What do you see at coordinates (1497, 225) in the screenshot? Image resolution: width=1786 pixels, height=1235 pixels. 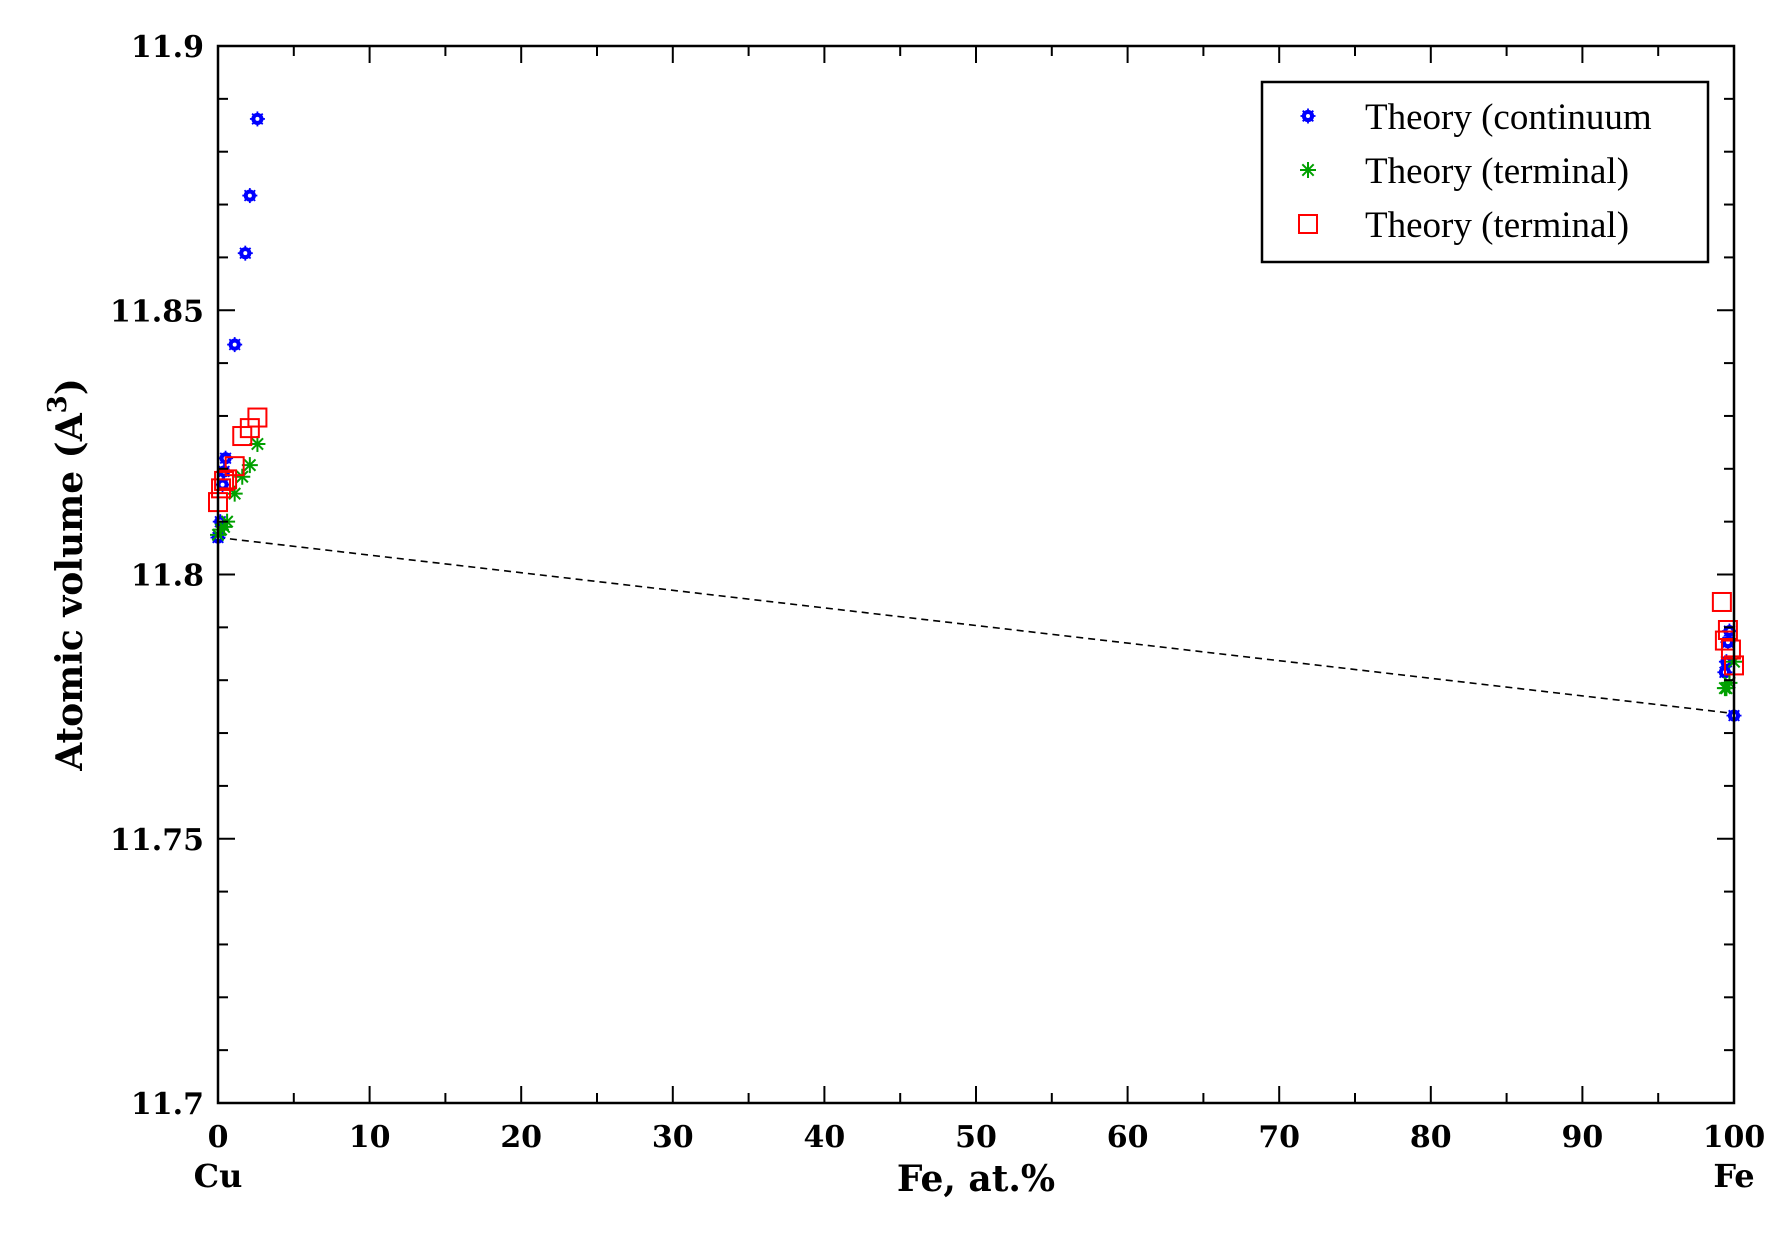 I see `legend-label-3: Theory (terminal)` at bounding box center [1497, 225].